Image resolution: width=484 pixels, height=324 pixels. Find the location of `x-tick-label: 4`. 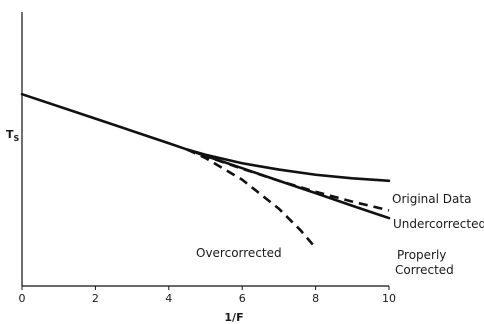

x-tick-label: 4 is located at coordinates (168, 298).